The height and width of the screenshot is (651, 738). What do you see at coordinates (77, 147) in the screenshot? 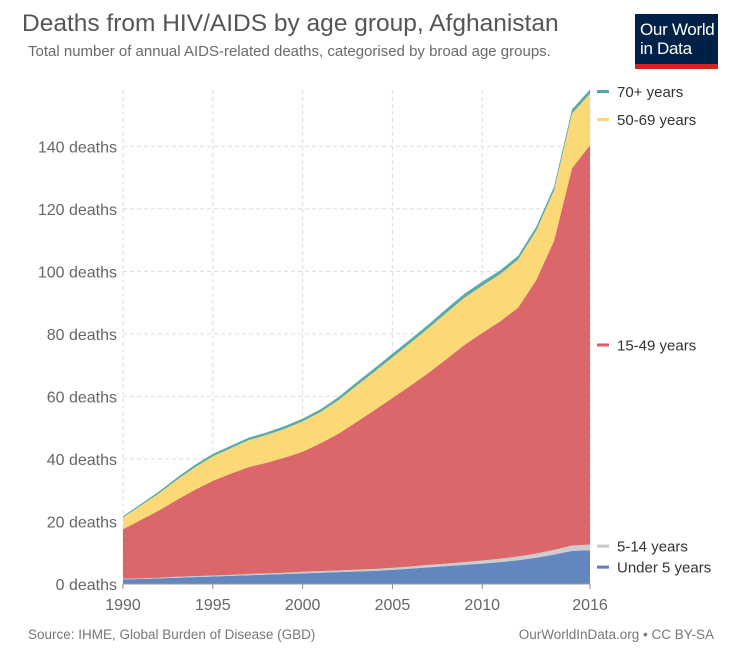
I see `y-tick-label: 140 deaths` at bounding box center [77, 147].